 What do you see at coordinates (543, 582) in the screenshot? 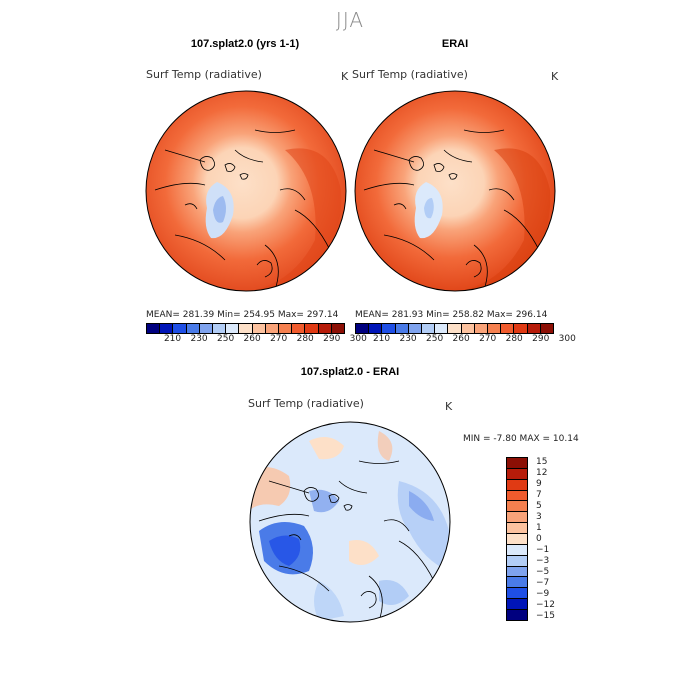
I see `colorbar-tick-label: −7` at bounding box center [543, 582].